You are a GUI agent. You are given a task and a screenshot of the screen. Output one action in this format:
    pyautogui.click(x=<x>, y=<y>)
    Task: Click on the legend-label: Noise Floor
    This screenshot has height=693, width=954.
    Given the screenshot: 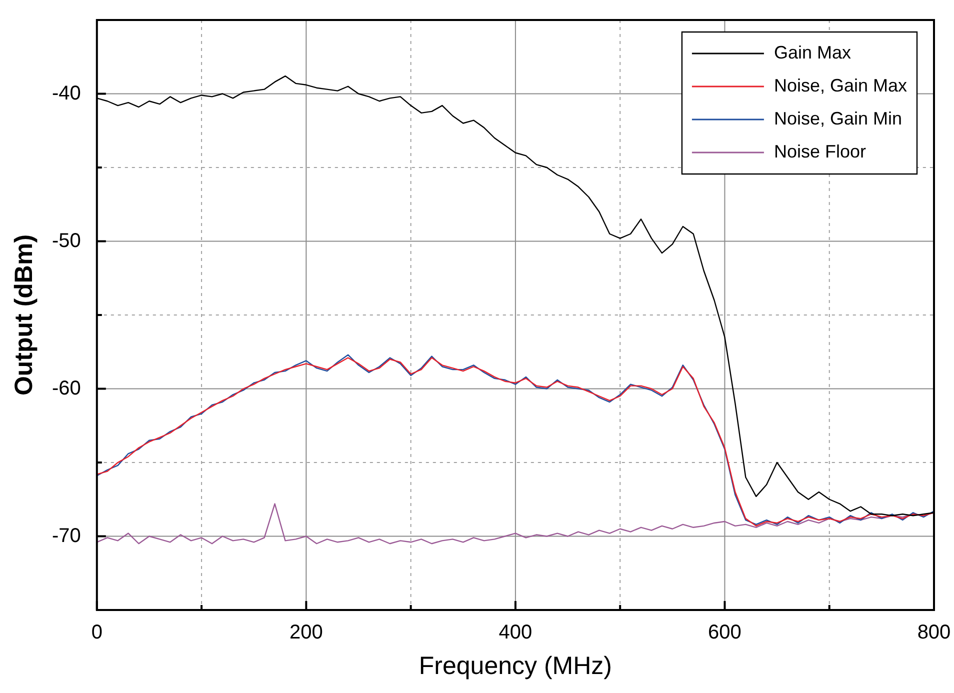 What is the action you would take?
    pyautogui.click(x=820, y=151)
    